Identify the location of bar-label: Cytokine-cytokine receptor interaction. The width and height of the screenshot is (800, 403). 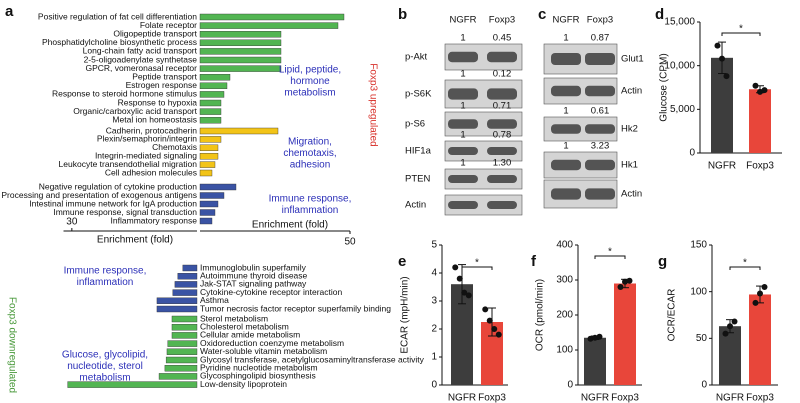
(271, 292).